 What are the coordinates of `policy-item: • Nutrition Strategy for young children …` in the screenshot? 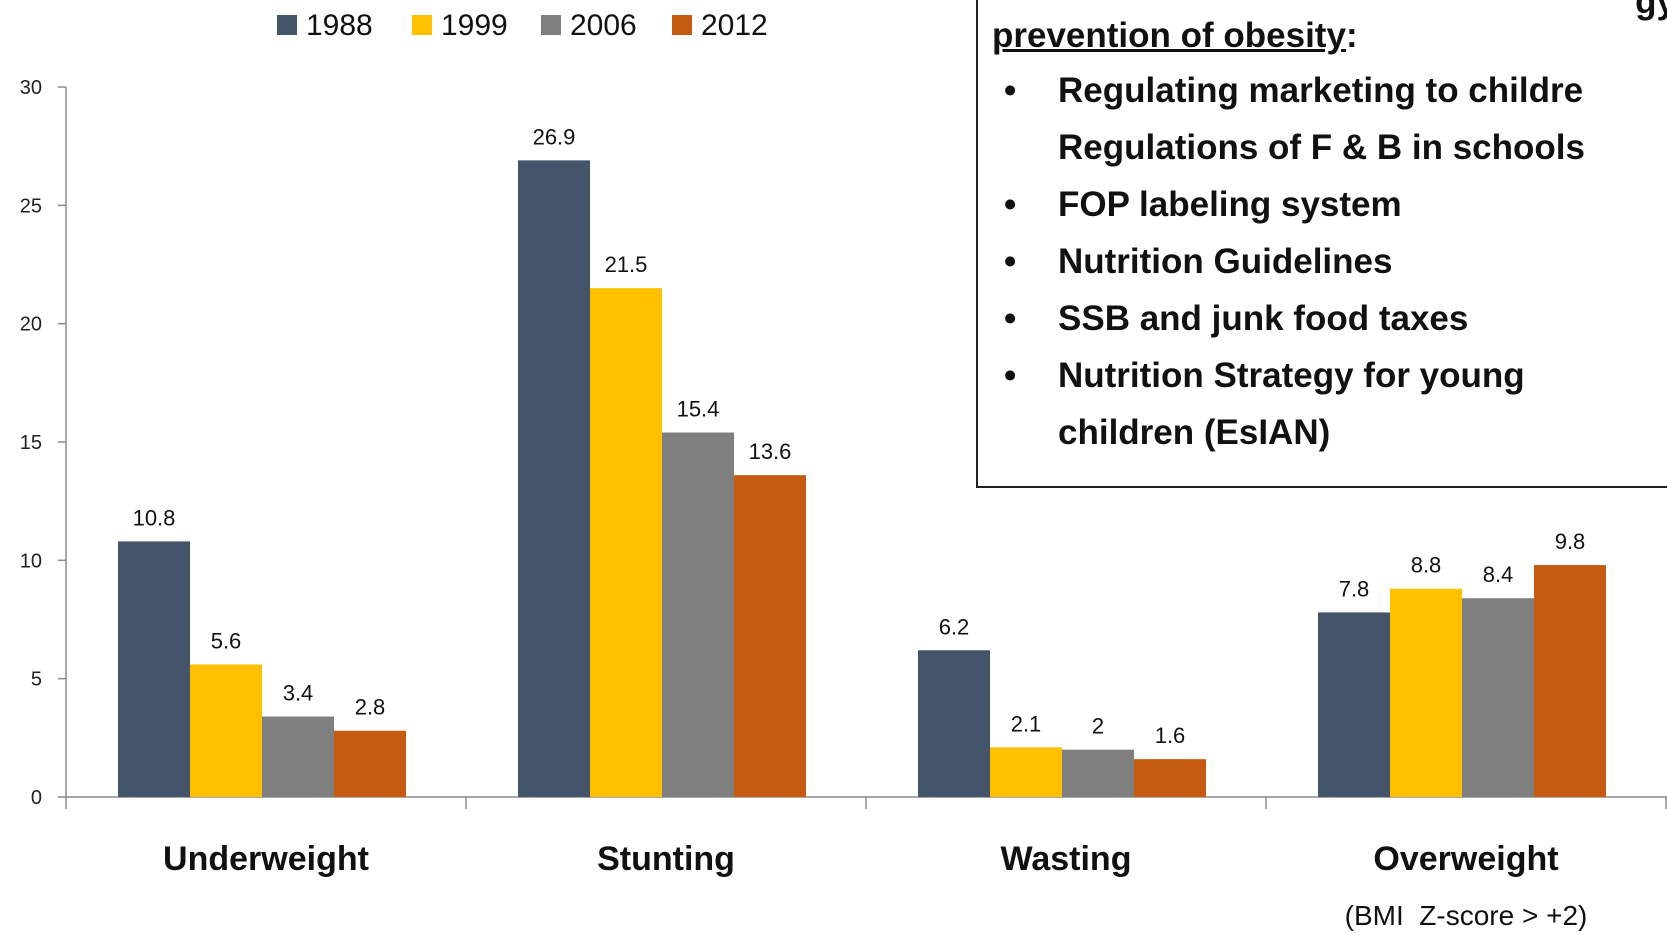 It's located at (1329, 404).